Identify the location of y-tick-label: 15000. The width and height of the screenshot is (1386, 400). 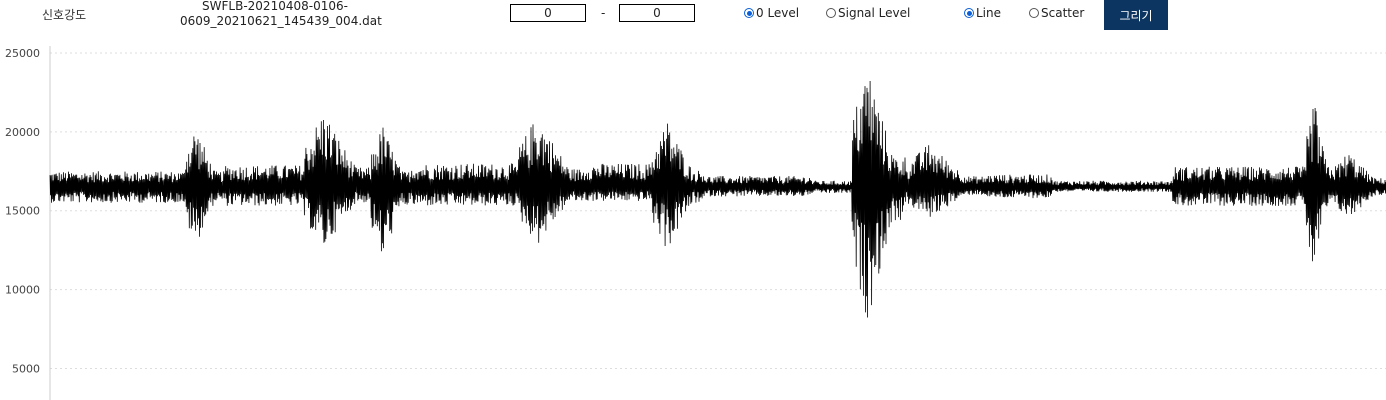
(22, 211).